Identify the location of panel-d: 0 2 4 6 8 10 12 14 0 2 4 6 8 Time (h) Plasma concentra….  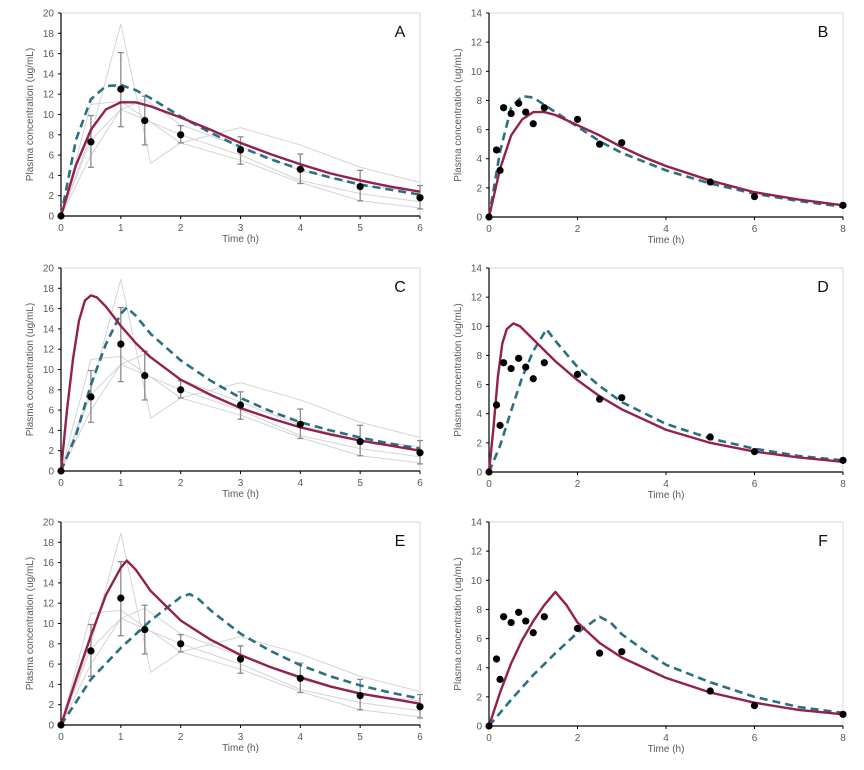
(650, 382).